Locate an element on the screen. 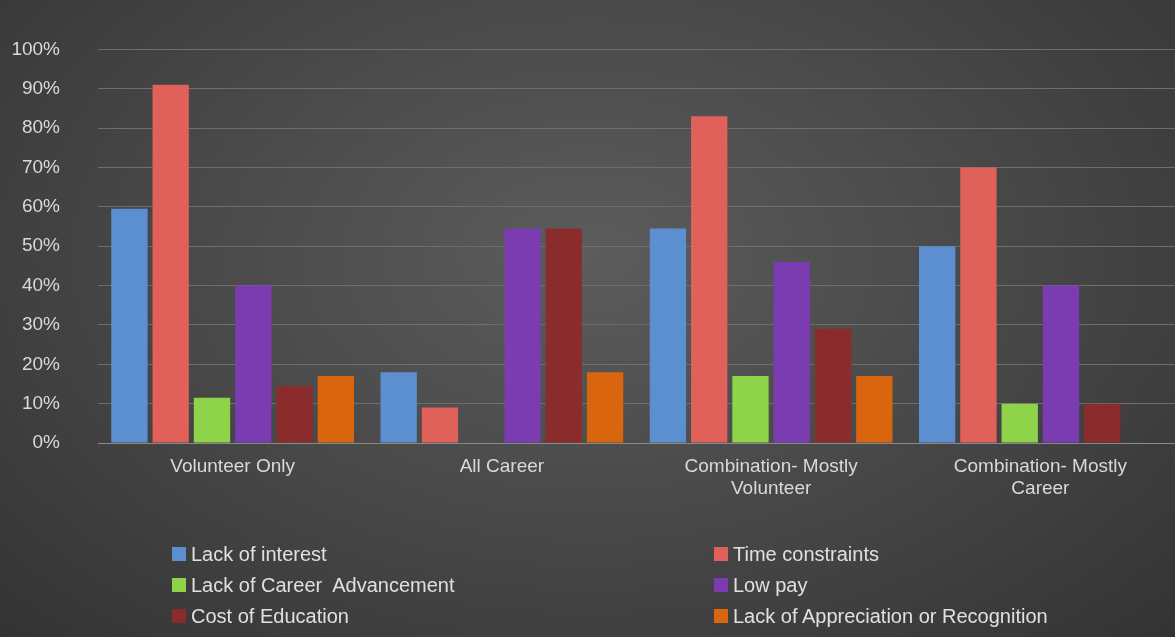 This screenshot has width=1175, height=637. legend-label: Lack of interest is located at coordinates (259, 554).